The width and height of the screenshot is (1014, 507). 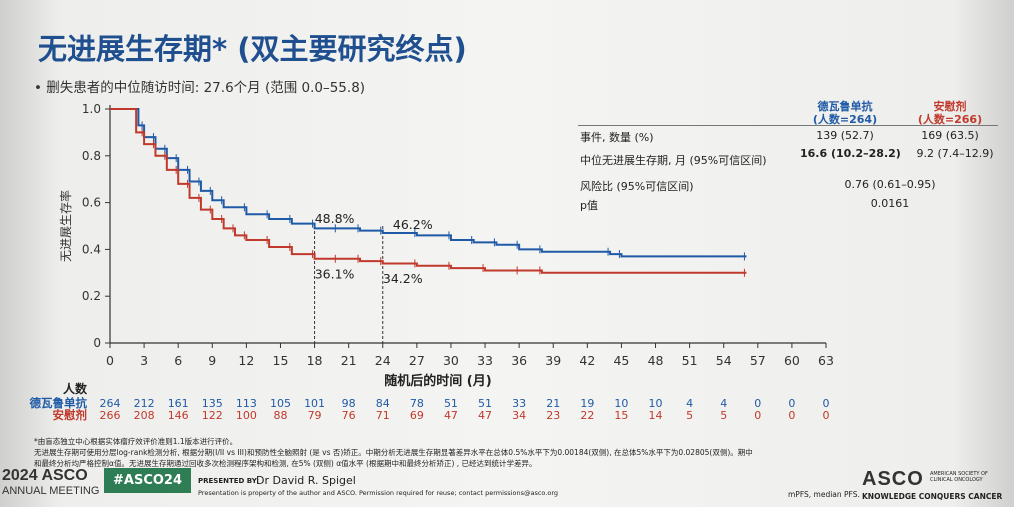 What do you see at coordinates (437, 381) in the screenshot?
I see `x-axis-label: 随机后的时间 (月)` at bounding box center [437, 381].